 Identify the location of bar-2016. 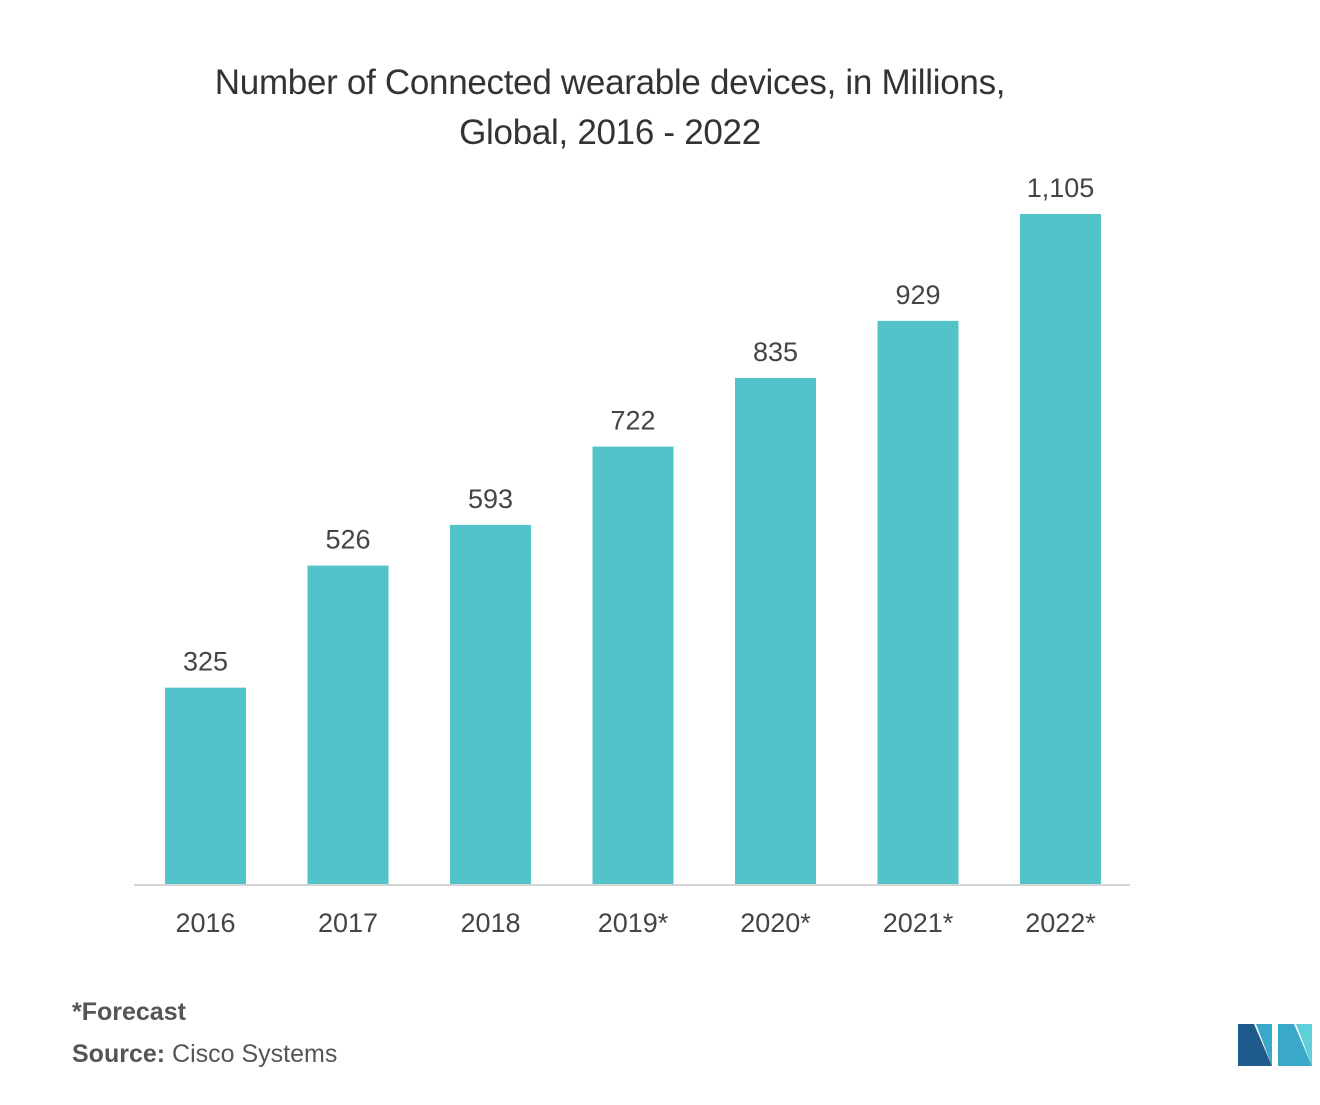
(205, 786).